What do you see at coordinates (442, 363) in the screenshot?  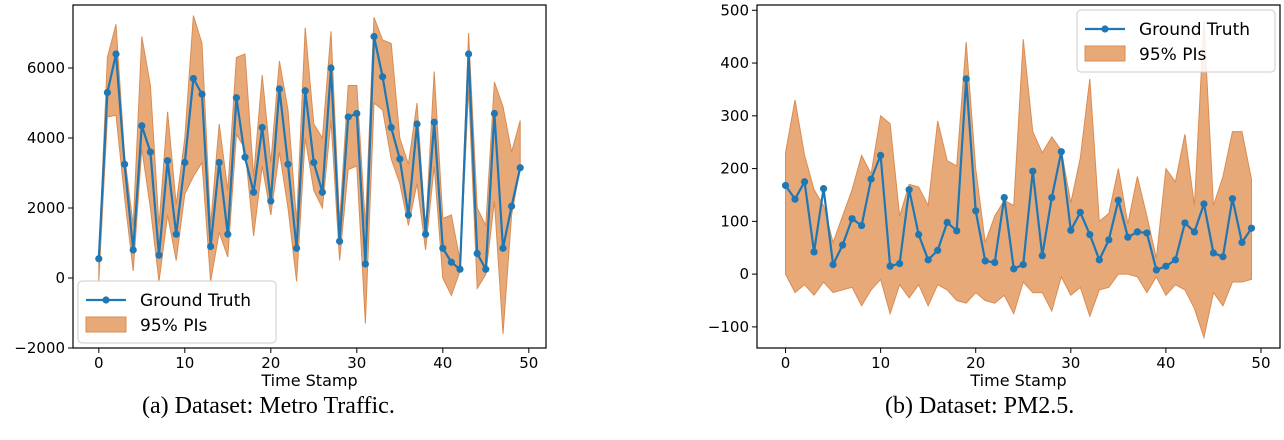 I see `x-tick-label: 40` at bounding box center [442, 363].